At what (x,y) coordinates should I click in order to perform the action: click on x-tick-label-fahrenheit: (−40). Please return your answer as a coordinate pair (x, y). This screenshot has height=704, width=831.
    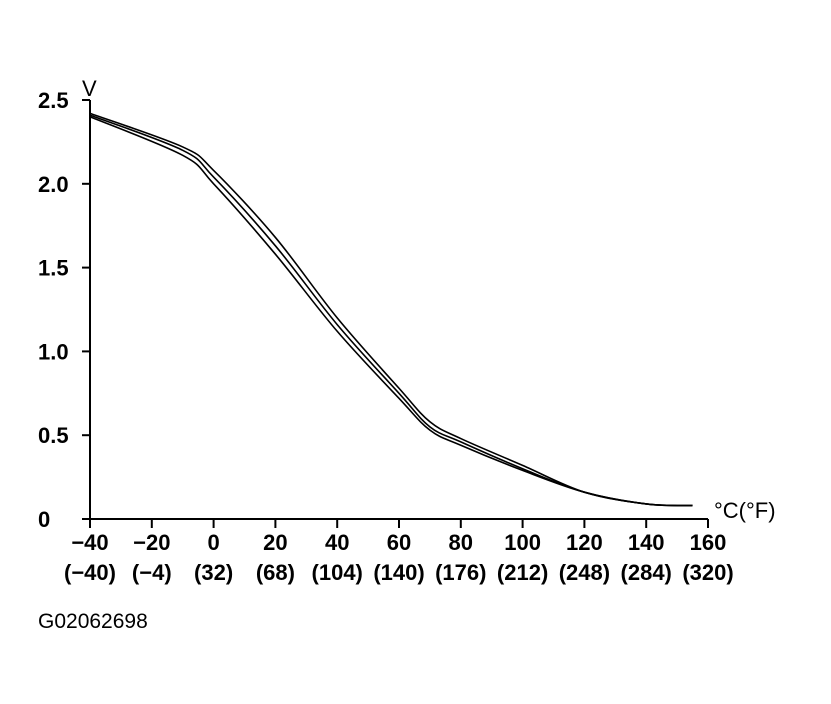
    Looking at the image, I should click on (90, 572).